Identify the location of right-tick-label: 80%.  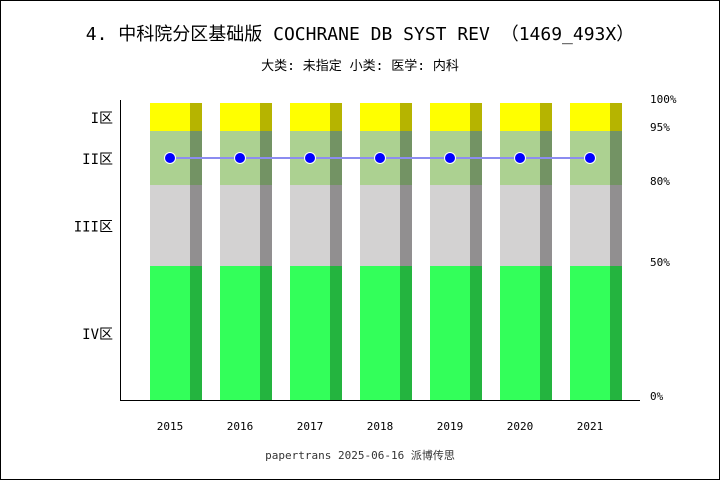
(660, 181).